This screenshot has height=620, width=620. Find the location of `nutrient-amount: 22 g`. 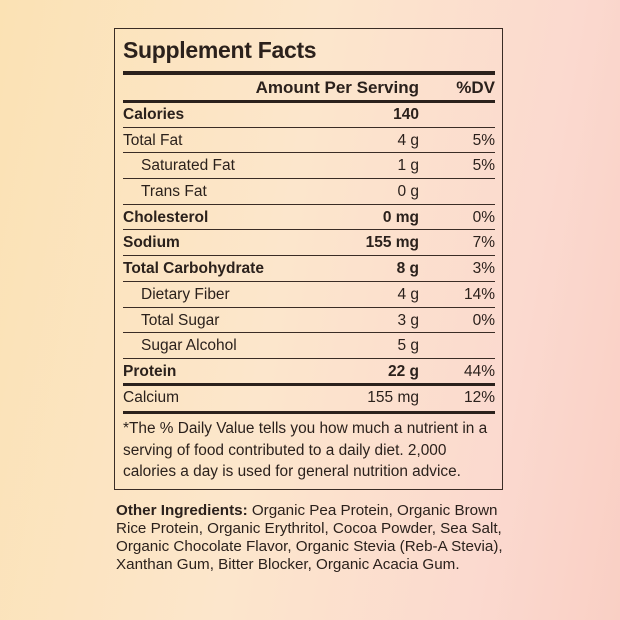

nutrient-amount: 22 g is located at coordinates (403, 371).